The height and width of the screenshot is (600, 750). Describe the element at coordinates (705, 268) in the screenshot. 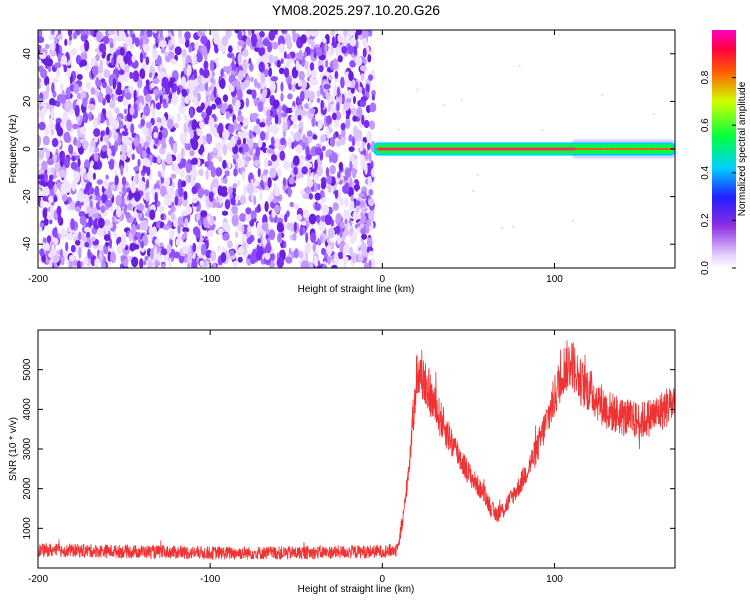

I see `colorbar-tick-label: 0.0` at that location.